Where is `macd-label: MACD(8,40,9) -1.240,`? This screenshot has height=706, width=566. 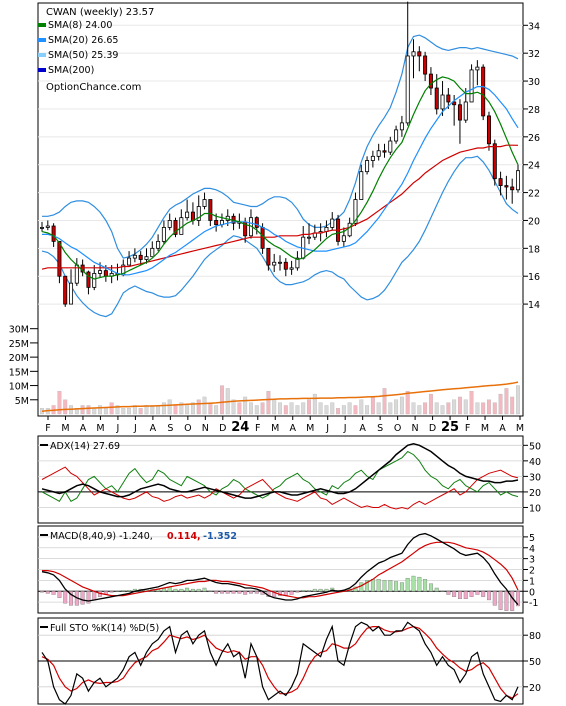 macd-label: MACD(8,40,9) -1.240, is located at coordinates (101, 536).